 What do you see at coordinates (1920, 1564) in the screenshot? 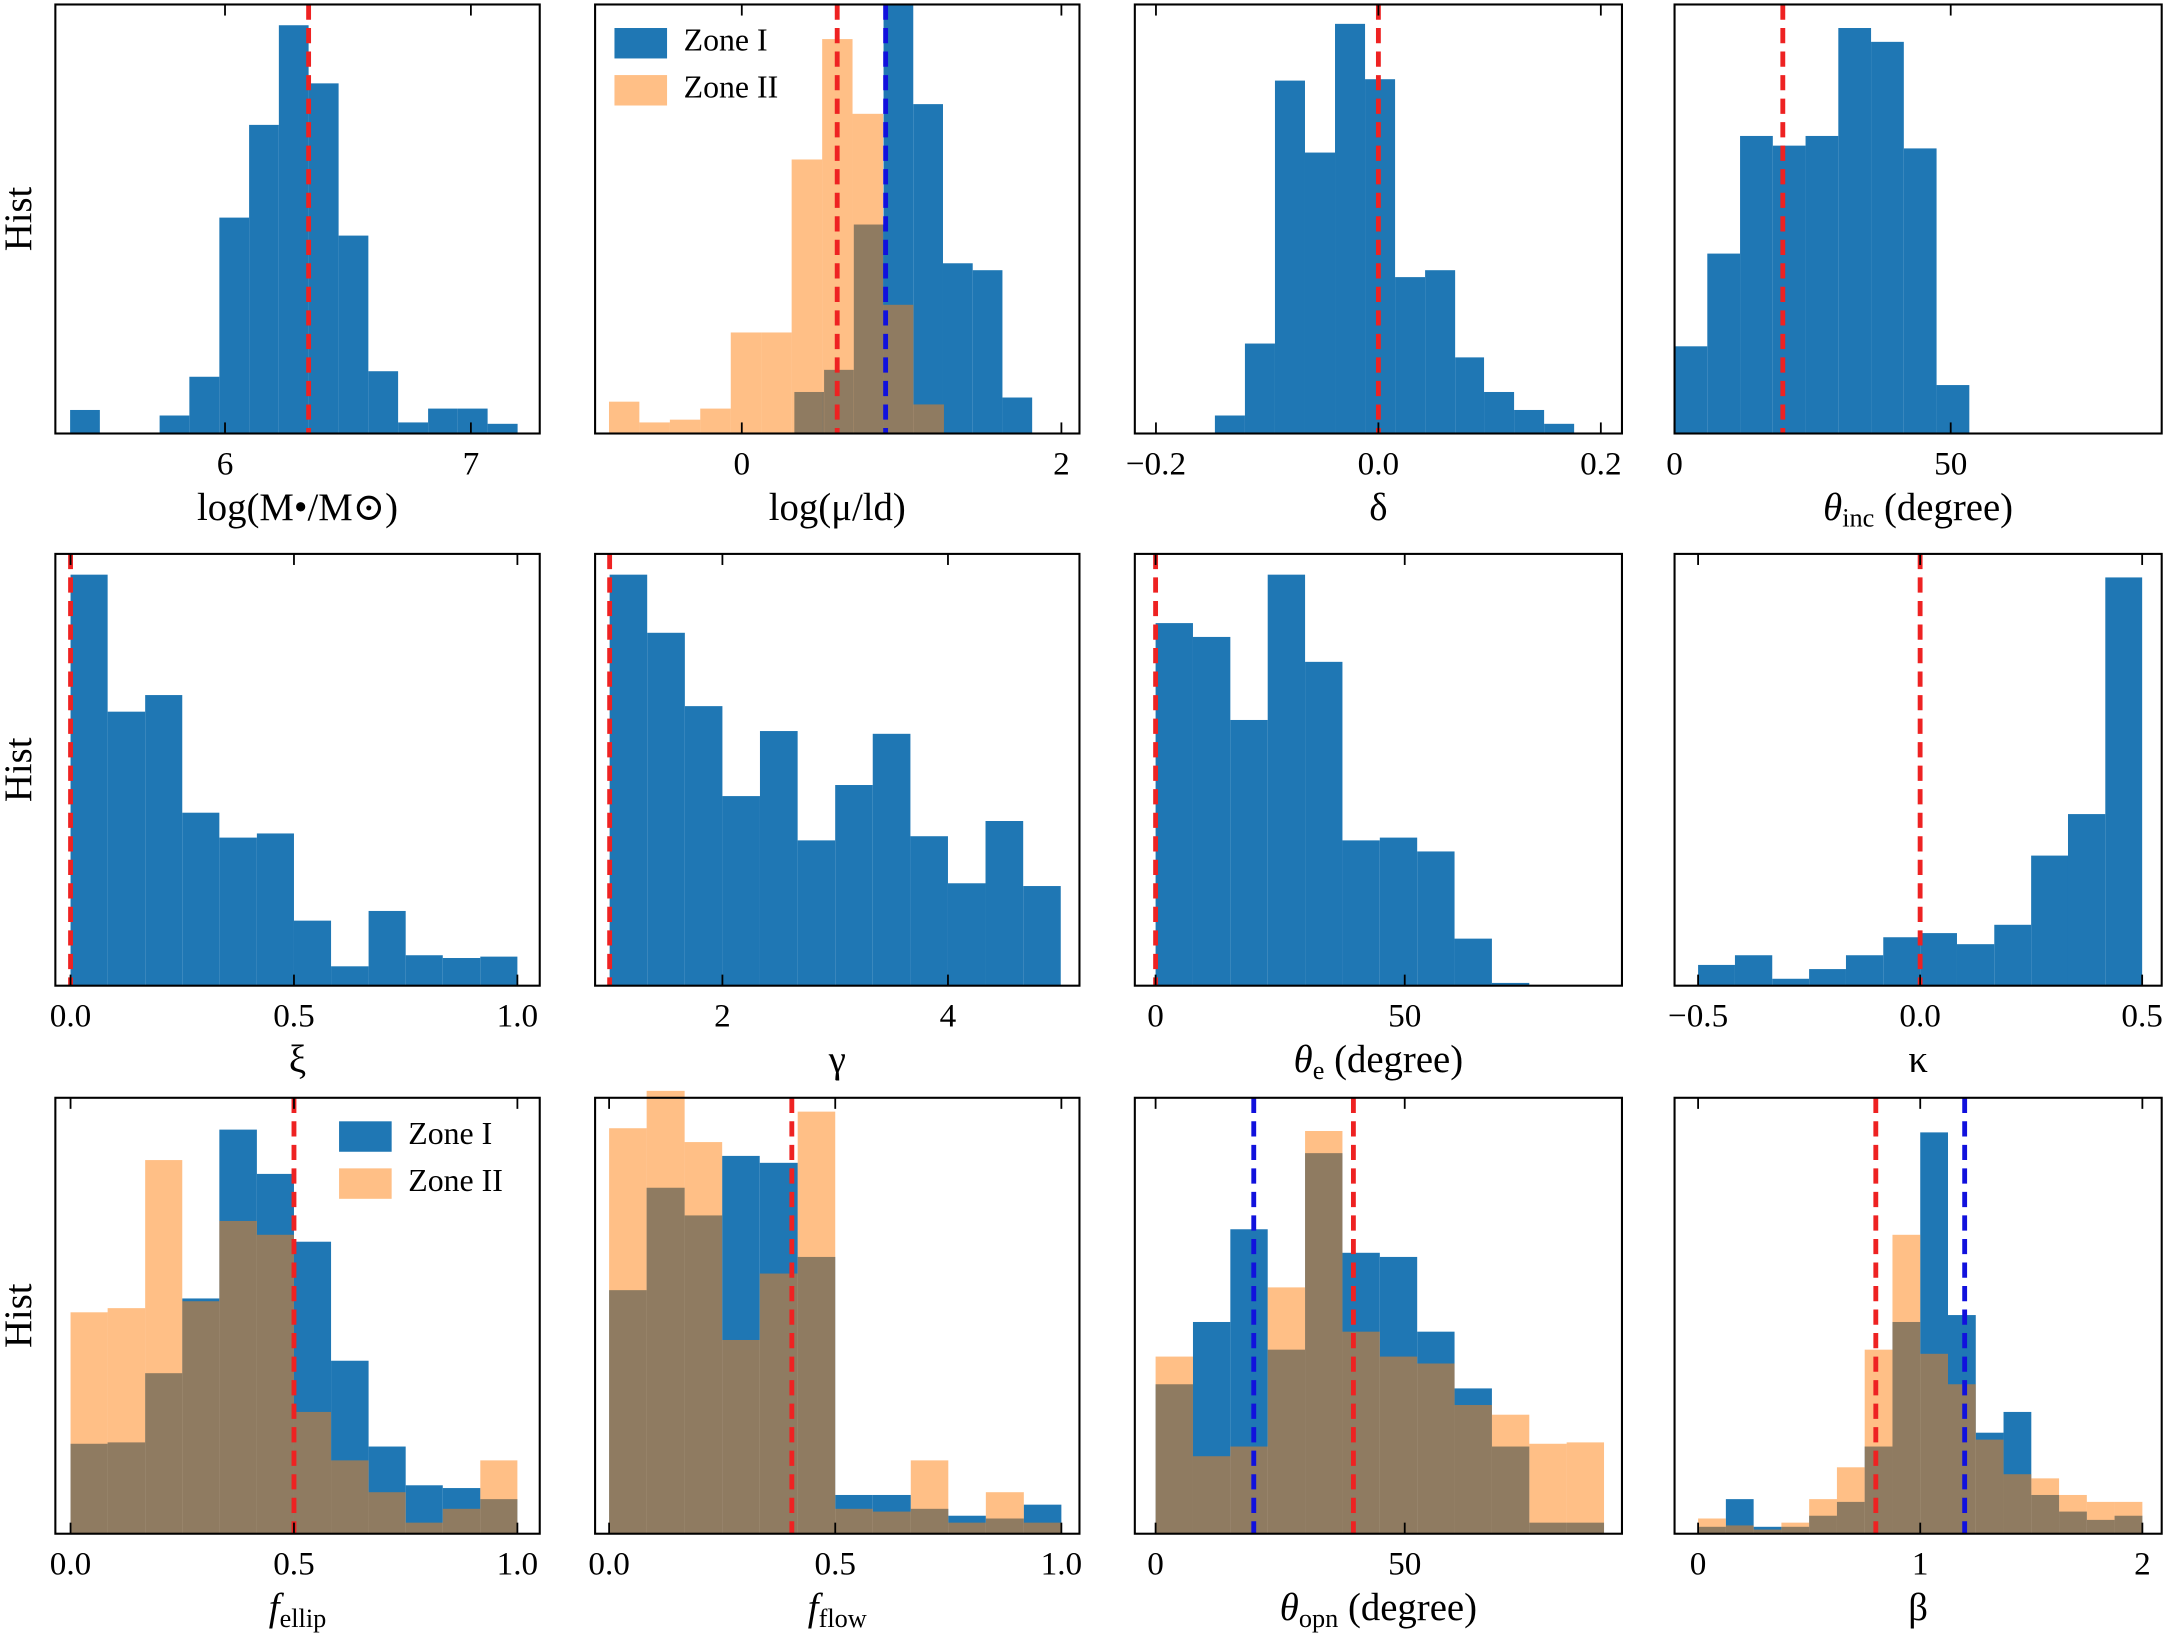
I see `x-tick-label: 1` at bounding box center [1920, 1564].